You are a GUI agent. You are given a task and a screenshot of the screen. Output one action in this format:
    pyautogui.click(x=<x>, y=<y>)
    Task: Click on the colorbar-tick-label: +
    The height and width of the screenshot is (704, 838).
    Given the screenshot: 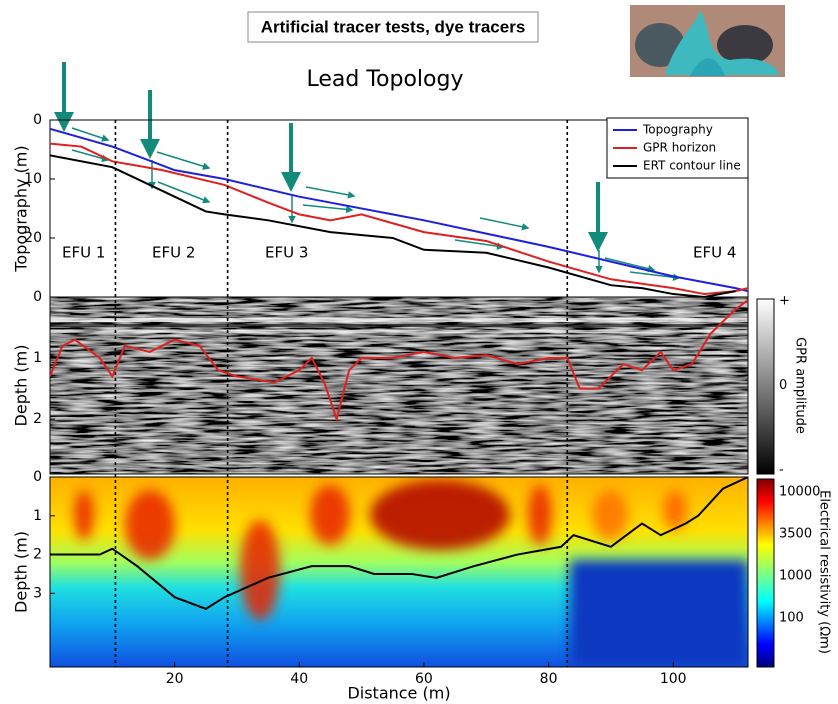 What is the action you would take?
    pyautogui.click(x=784, y=301)
    